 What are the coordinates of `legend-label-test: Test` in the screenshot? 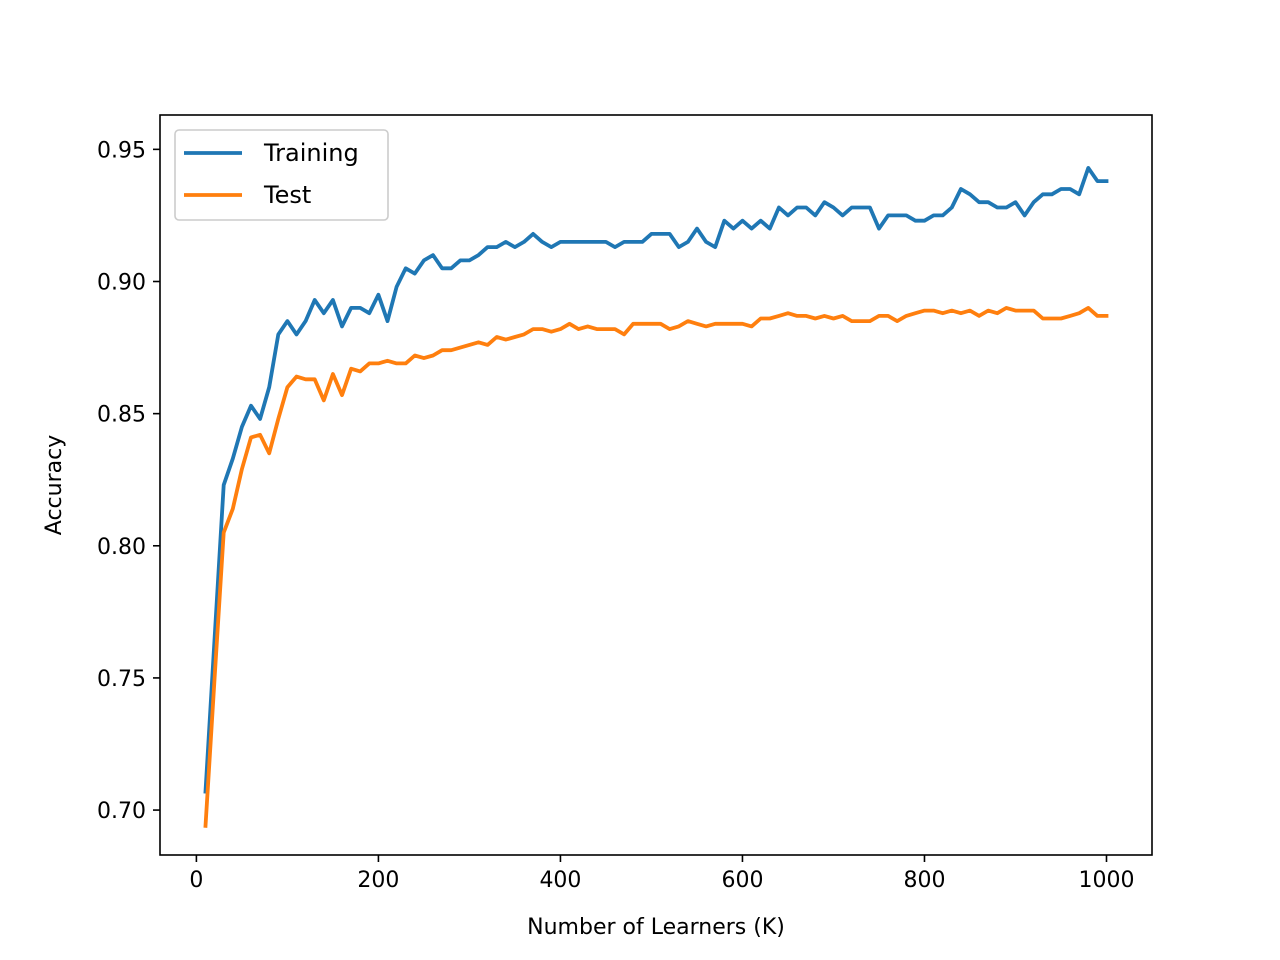 It's located at (287, 195).